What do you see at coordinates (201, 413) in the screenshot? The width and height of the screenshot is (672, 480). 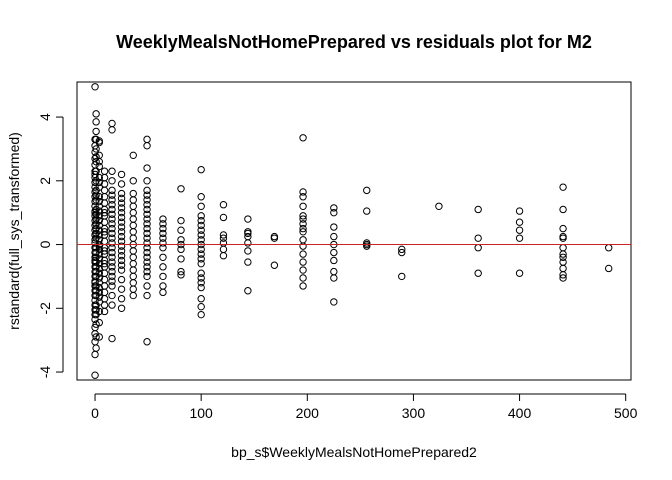 I see `x-tick-label: 100` at bounding box center [201, 413].